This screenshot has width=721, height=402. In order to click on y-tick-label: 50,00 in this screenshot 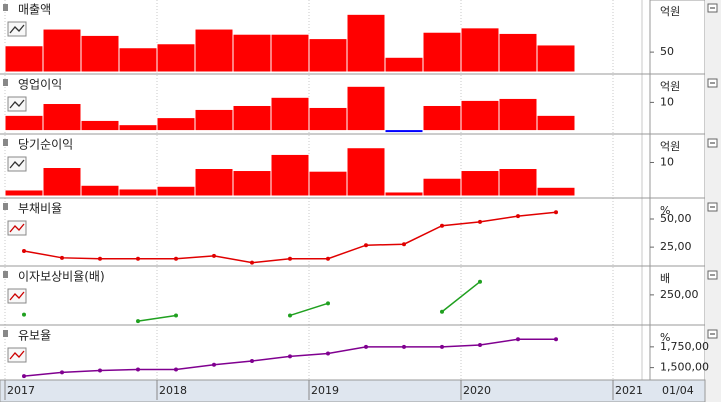, I will do `click(676, 218)`.